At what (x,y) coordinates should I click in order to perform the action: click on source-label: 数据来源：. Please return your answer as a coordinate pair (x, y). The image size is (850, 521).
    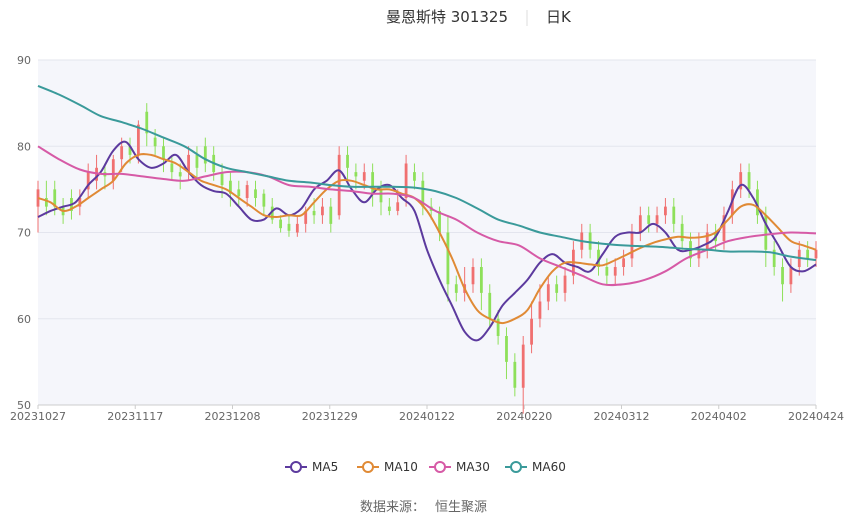
    Looking at the image, I should click on (392, 507).